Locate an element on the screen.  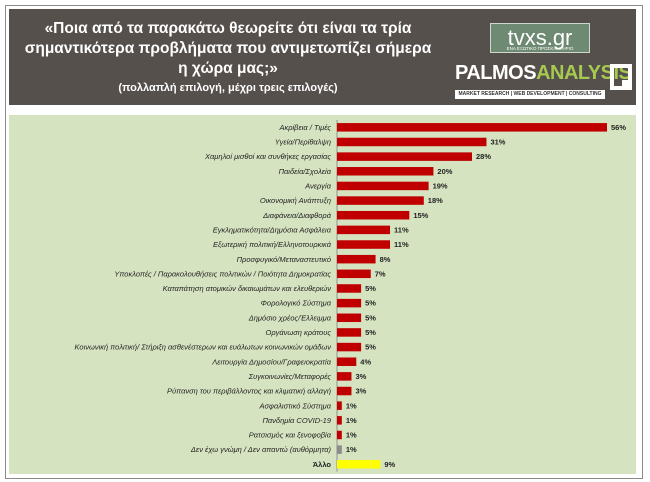
value-label: 28% is located at coordinates (483, 156).